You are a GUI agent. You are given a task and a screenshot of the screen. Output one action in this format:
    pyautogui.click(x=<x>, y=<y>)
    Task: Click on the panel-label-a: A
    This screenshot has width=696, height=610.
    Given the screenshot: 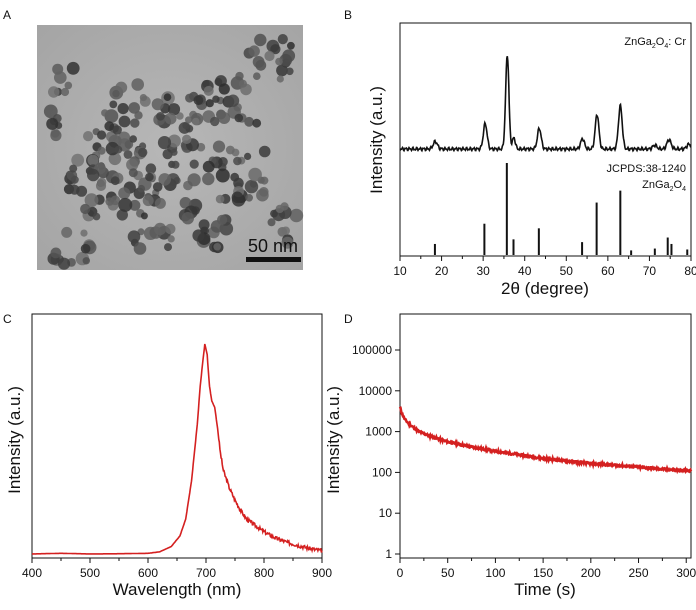 What is the action you would take?
    pyautogui.click(x=7, y=15)
    